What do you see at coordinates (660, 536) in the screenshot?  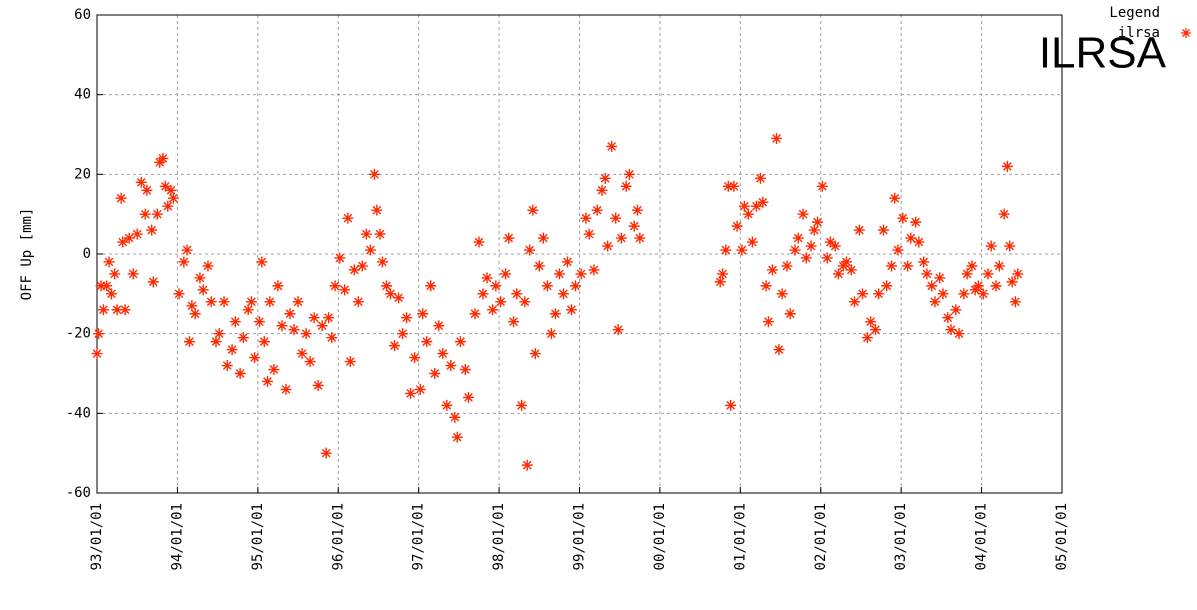 I see `x-tick-label: 00/01/01` at bounding box center [660, 536].